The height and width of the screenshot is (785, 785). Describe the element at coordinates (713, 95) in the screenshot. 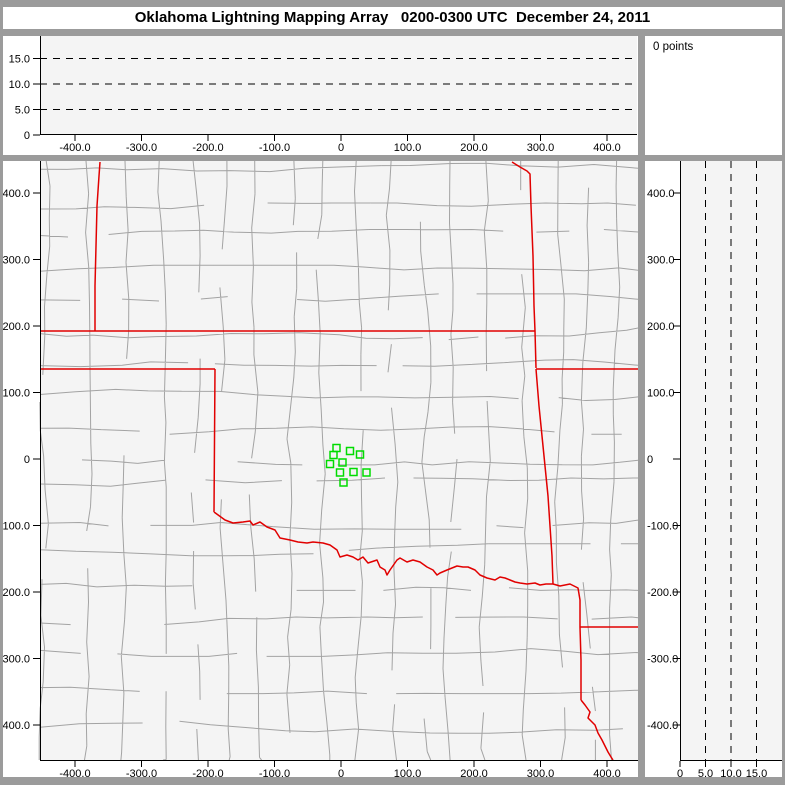

I see `points-info-box: 0 points` at that location.